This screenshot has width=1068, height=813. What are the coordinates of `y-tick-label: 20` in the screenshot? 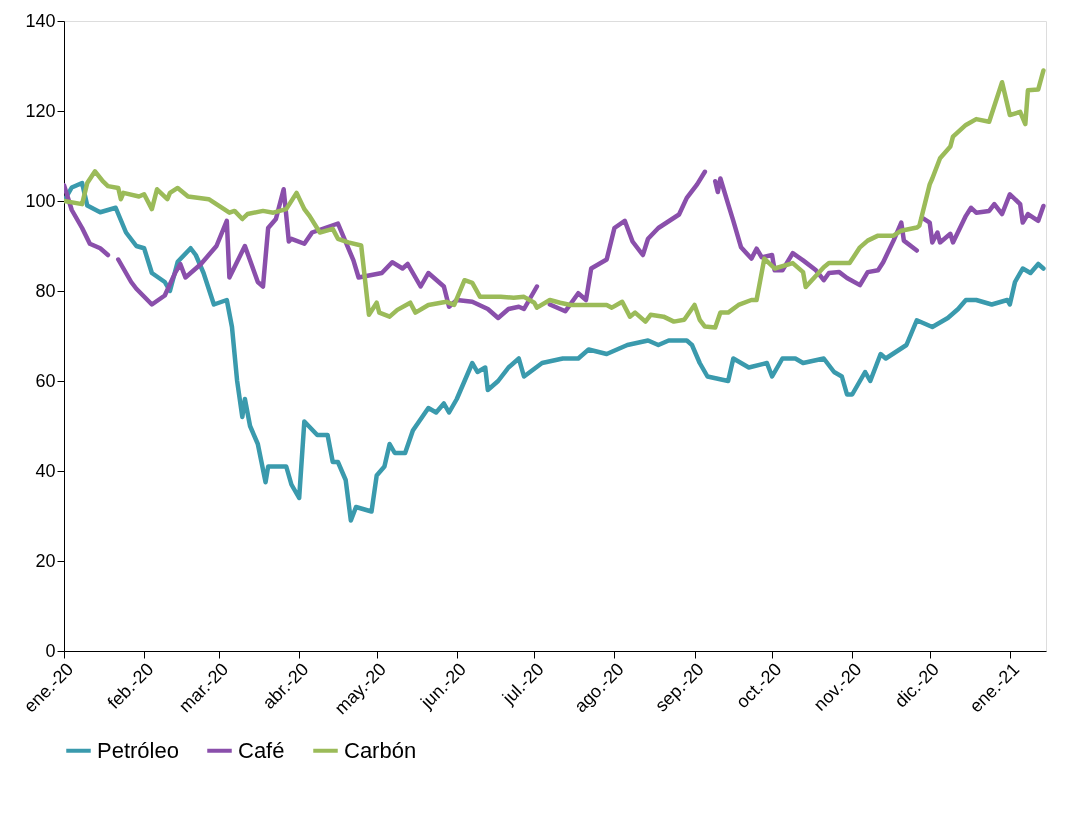 It's located at (45, 560).